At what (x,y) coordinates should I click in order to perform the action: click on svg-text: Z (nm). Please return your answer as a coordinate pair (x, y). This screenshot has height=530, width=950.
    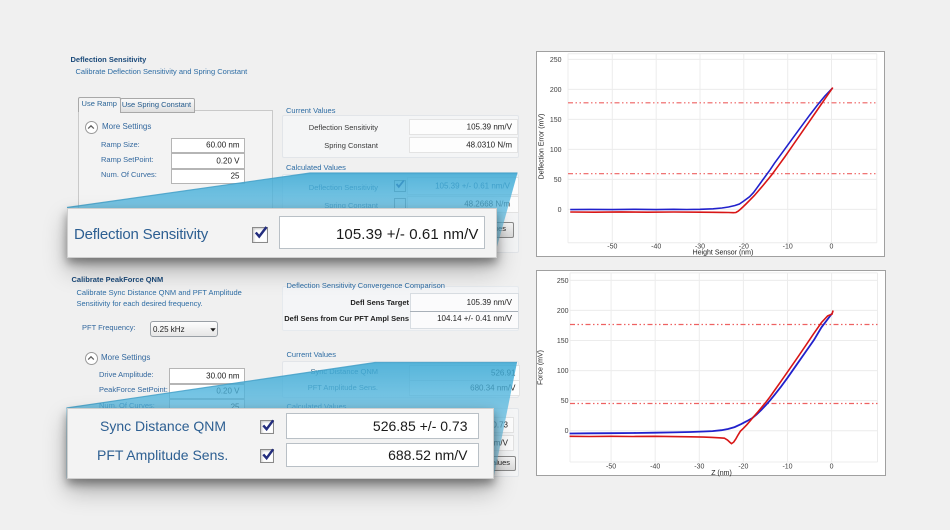
    Looking at the image, I should click on (721, 473).